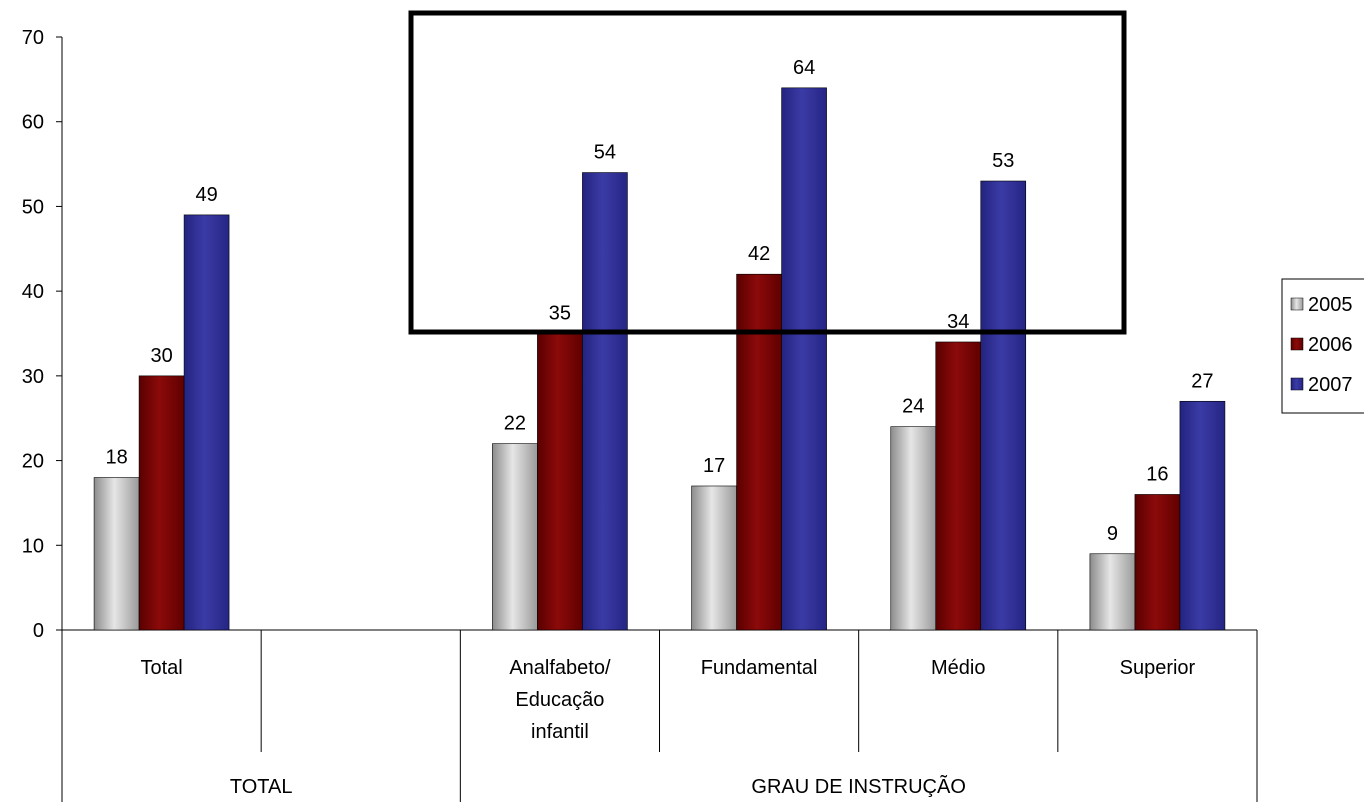 The height and width of the screenshot is (802, 1364). Describe the element at coordinates (38, 631) in the screenshot. I see `y-tick-label: 0` at that location.